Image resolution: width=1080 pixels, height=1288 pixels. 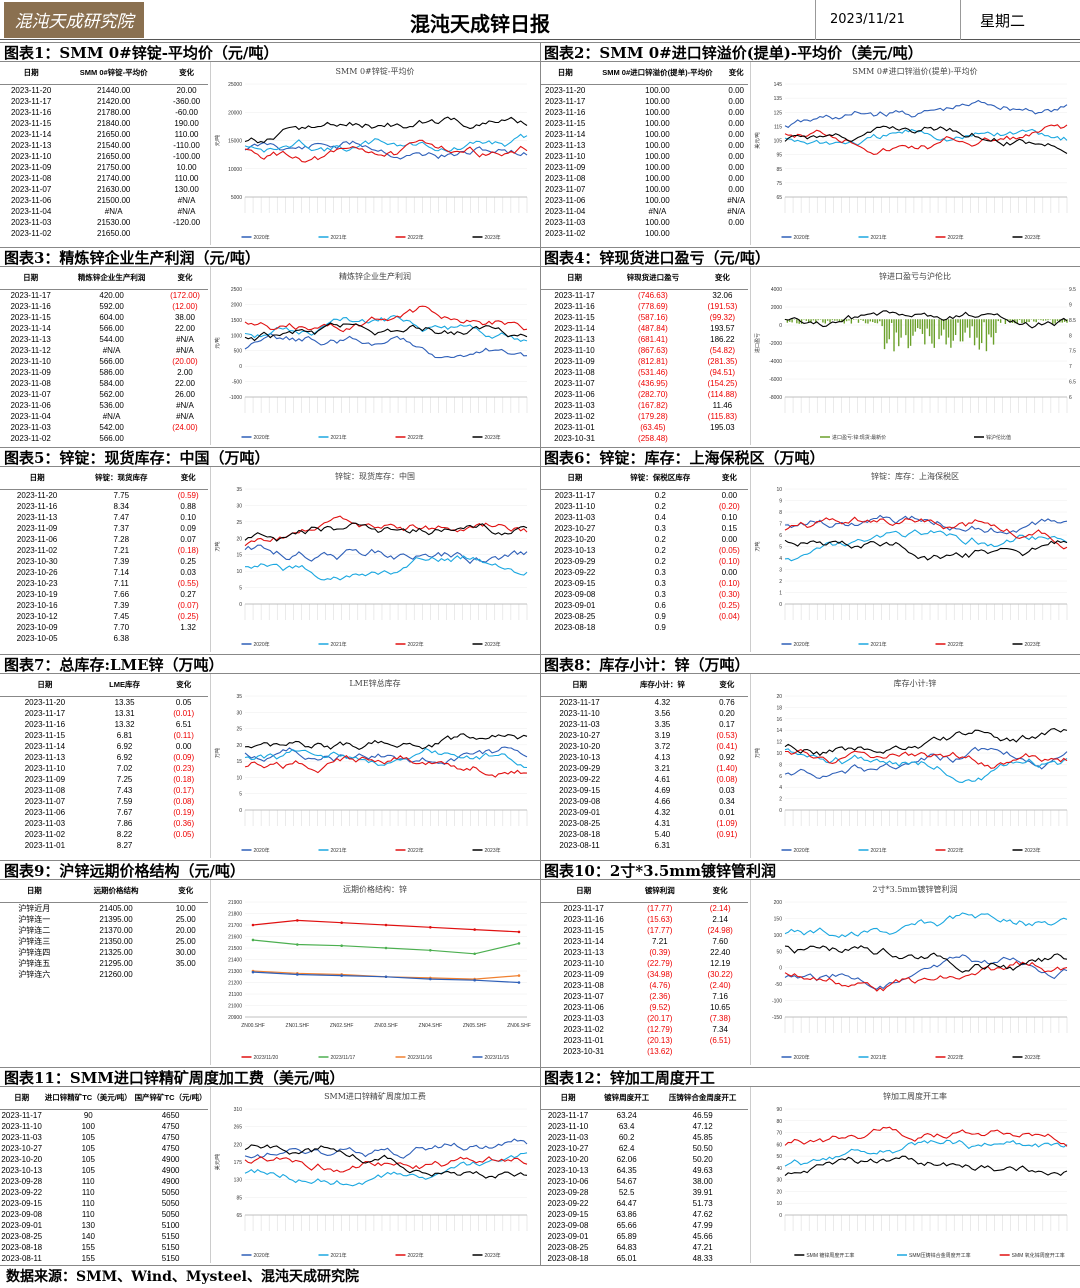 I want to click on table-cell: 2023-11-16, so click(x=565, y=112).